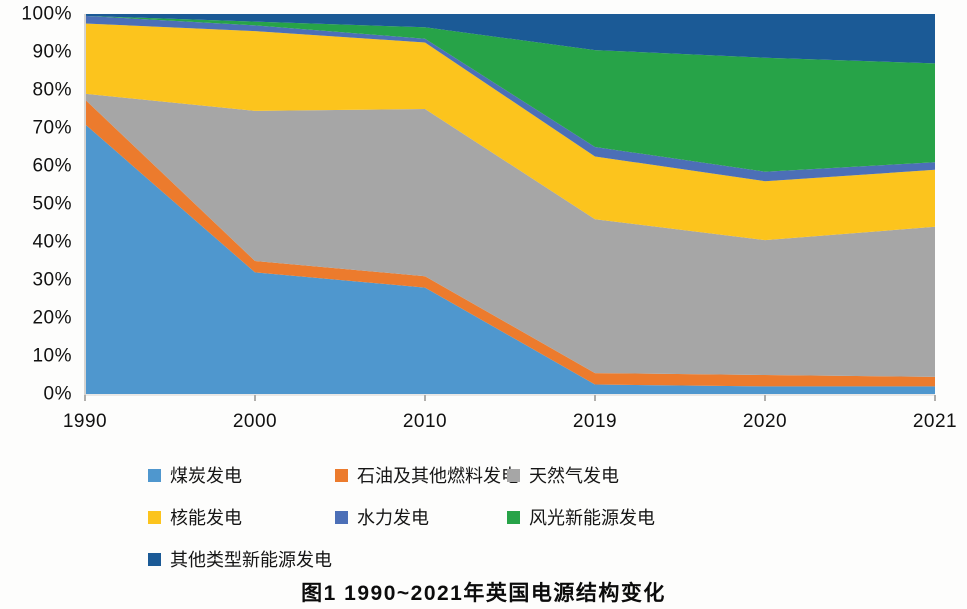 Image resolution: width=967 pixels, height=609 pixels. I want to click on x-tick-label-2010: 2010, so click(425, 421).